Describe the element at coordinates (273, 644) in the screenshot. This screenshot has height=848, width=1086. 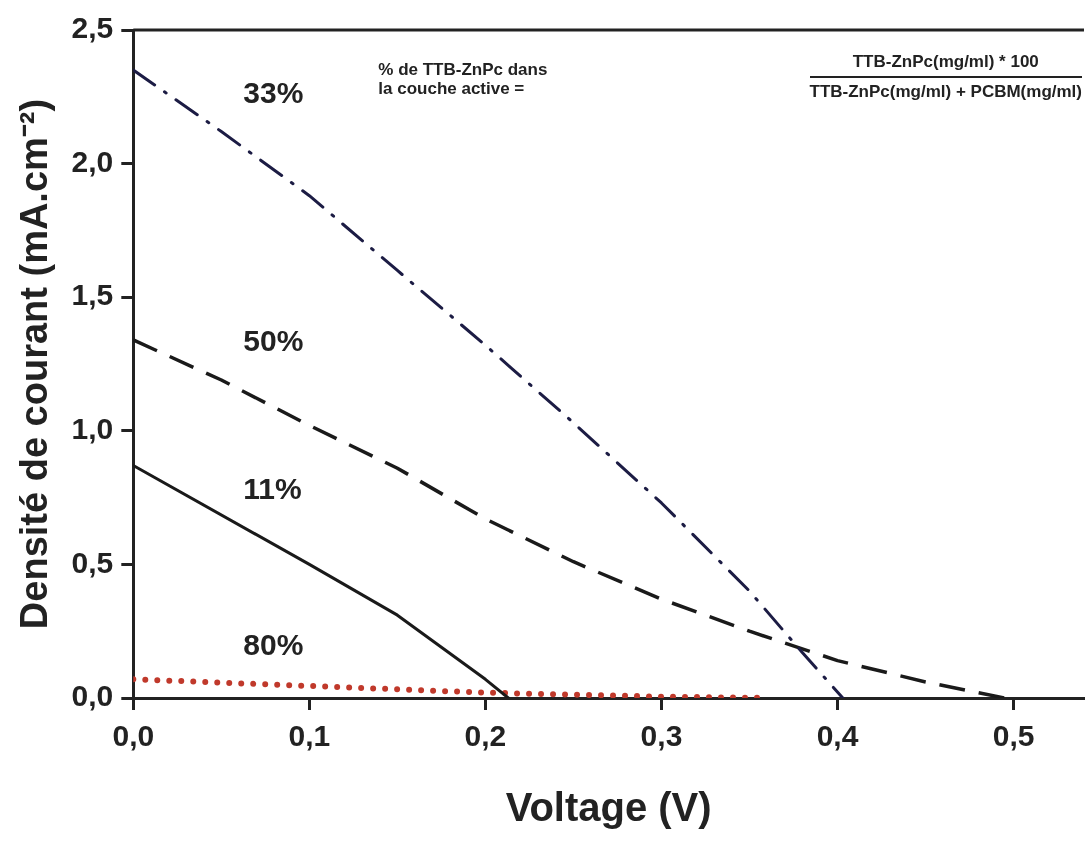
I see `series-label: 80%` at that location.